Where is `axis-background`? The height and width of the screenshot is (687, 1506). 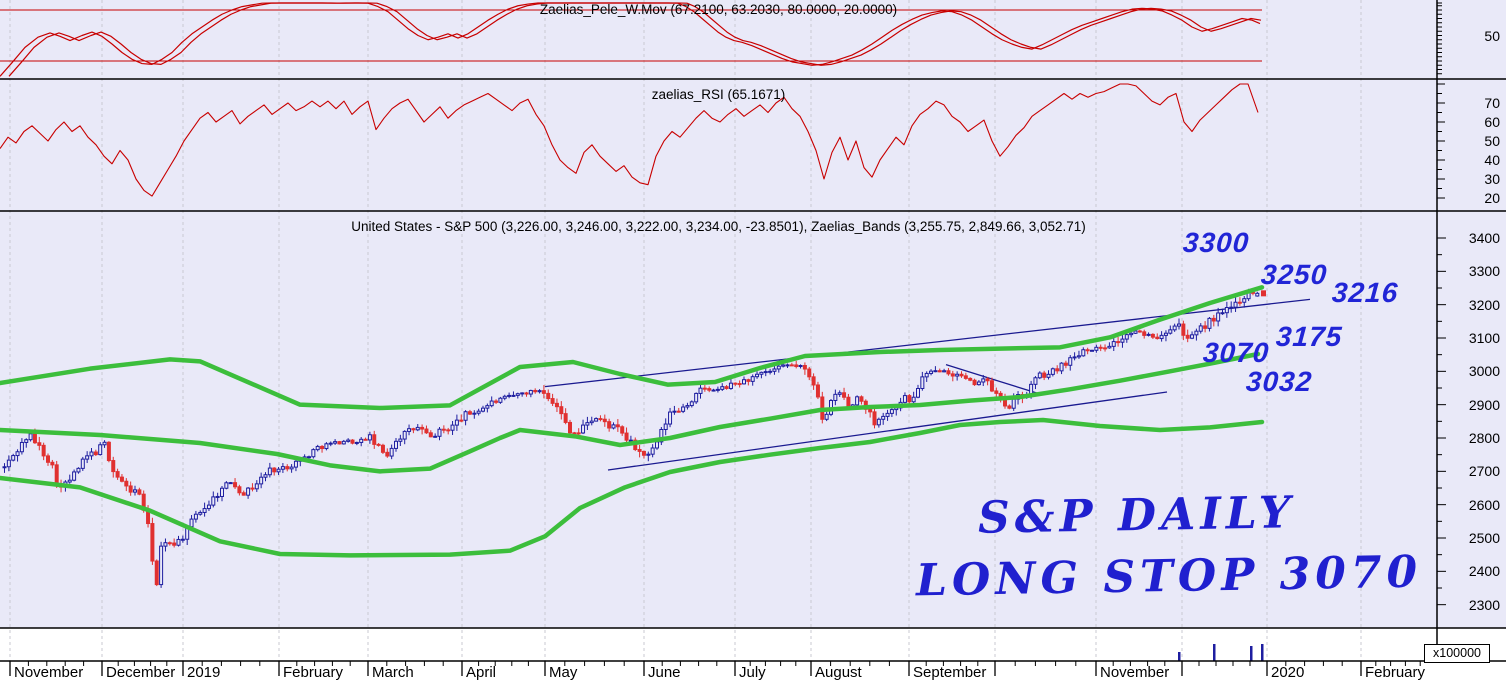 axis-background is located at coordinates (753, 657).